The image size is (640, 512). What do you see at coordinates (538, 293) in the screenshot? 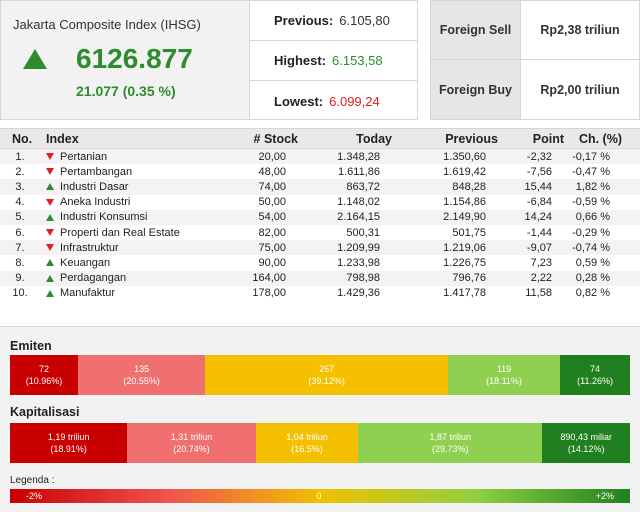
I see `row-point: 11,58` at bounding box center [538, 293].